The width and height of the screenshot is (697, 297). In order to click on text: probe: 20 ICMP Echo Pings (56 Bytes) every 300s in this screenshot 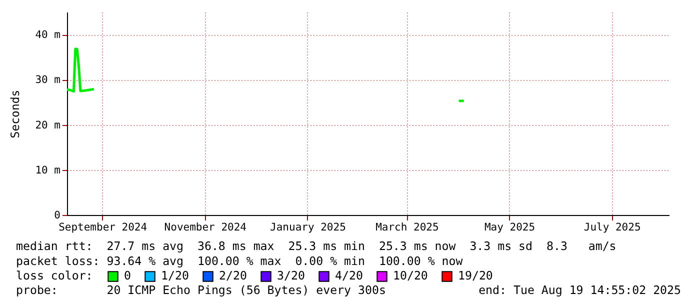, I will do `click(201, 290)`.